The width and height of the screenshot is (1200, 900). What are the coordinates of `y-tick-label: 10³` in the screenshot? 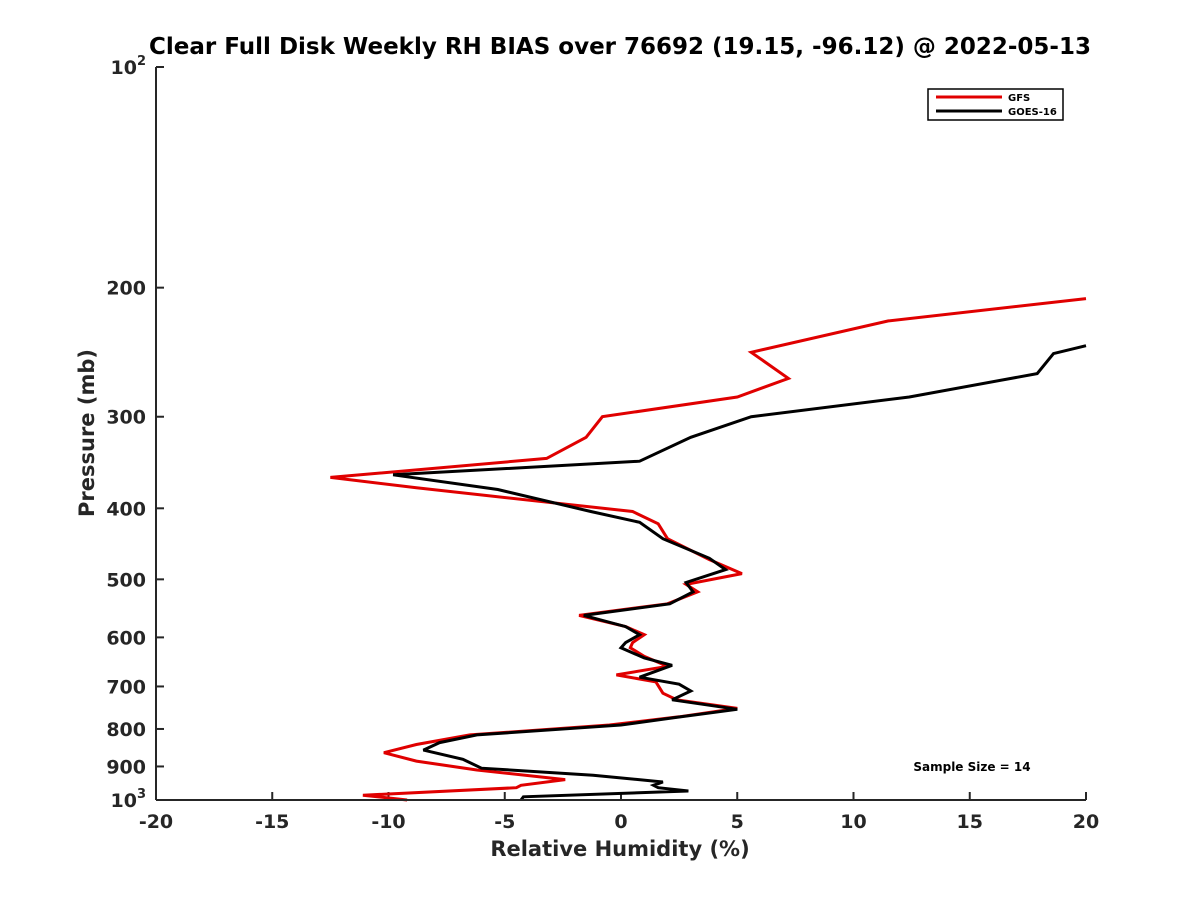 It's located at (129, 799).